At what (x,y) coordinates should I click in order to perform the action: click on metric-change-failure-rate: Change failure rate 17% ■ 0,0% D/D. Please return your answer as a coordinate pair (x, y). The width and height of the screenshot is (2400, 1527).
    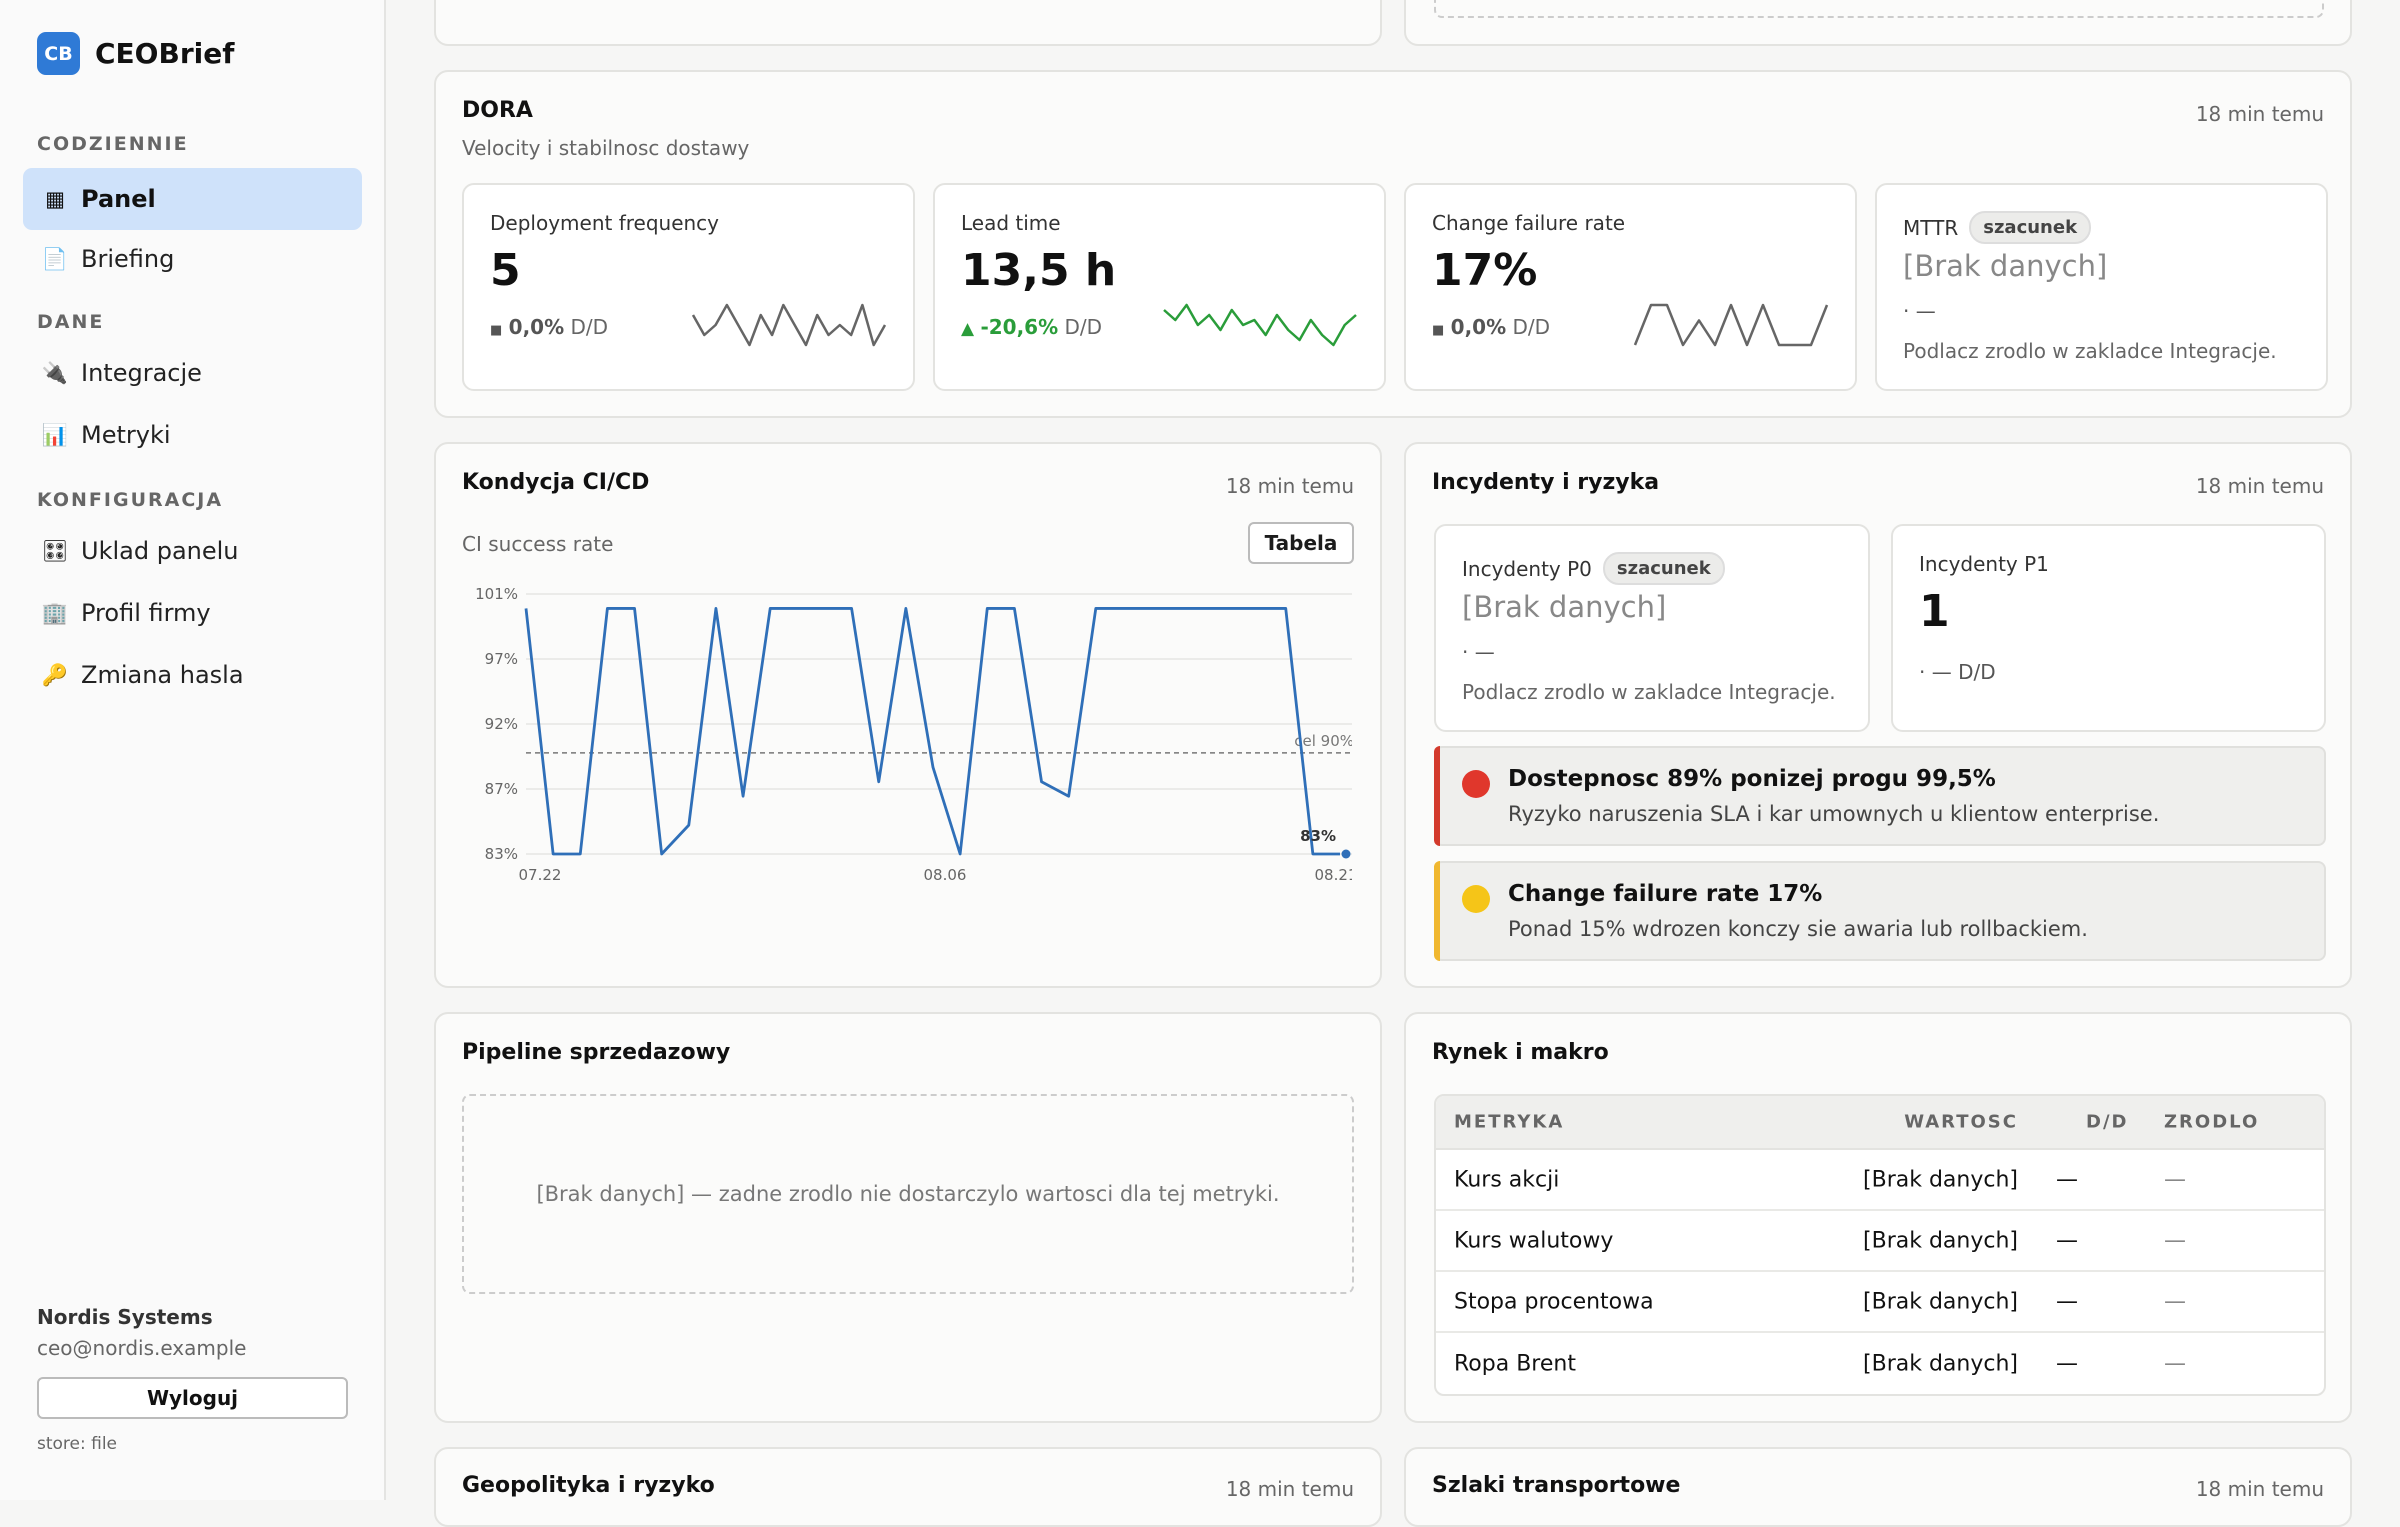
    Looking at the image, I should click on (1630, 287).